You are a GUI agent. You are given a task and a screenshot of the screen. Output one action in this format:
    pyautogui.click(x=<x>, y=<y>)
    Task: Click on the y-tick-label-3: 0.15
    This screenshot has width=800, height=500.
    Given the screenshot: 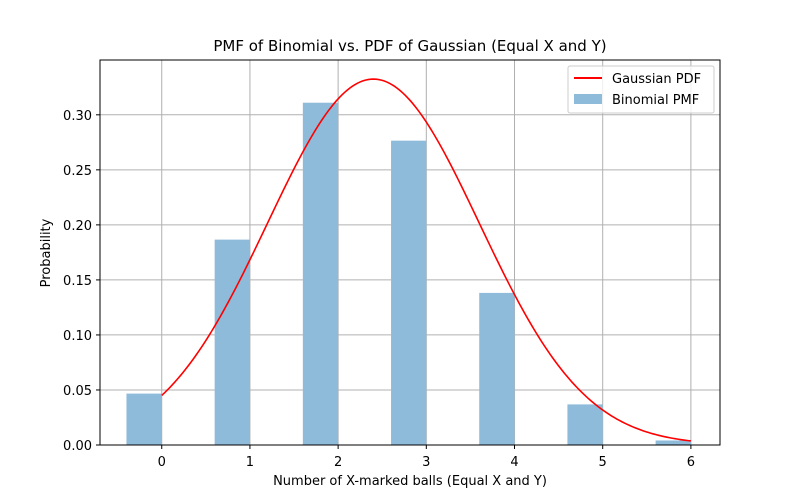 What is the action you would take?
    pyautogui.click(x=77, y=281)
    